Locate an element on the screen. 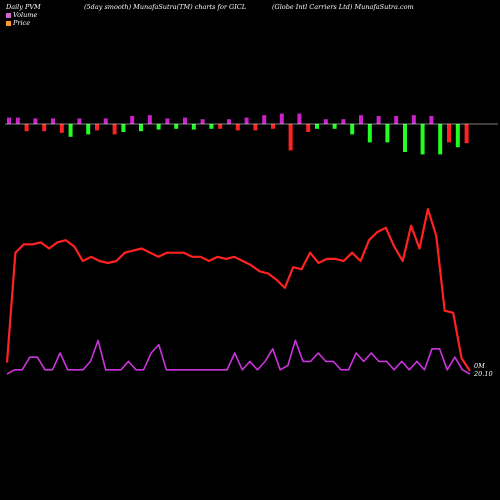 The image size is (500, 500). legend-price: Price is located at coordinates (18, 23).